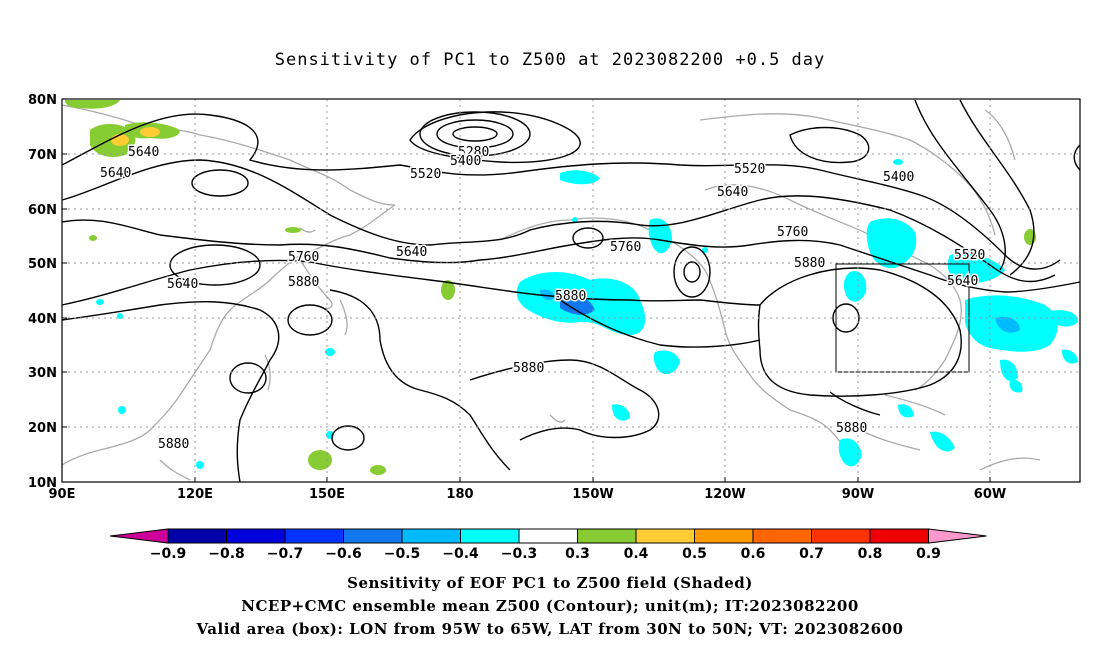 Image resolution: width=1100 pixels, height=650 pixels. Describe the element at coordinates (195, 494) in the screenshot. I see `lon-label: 120E` at that location.